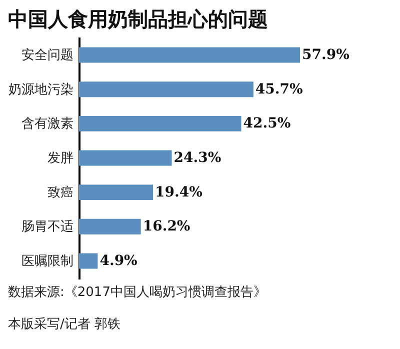  What do you see at coordinates (138, 19) in the screenshot?
I see `chart-title: 中国人食用奶制品担心的问题` at bounding box center [138, 19].